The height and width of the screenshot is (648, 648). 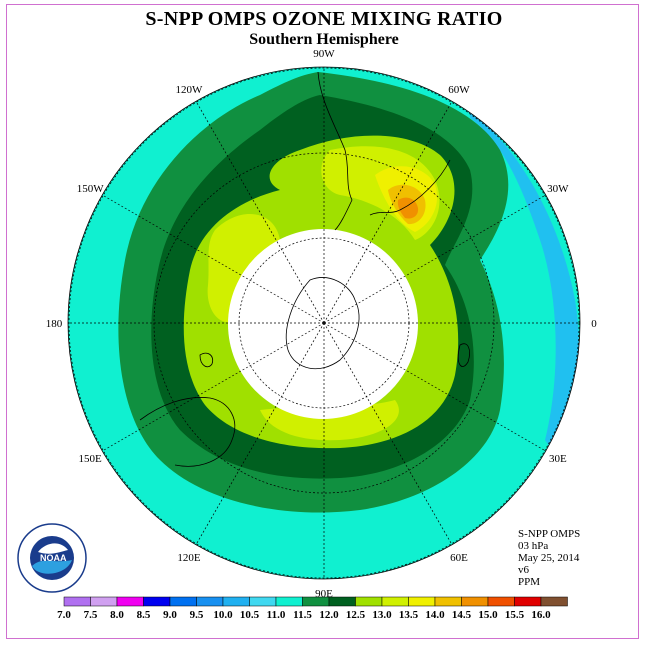 What do you see at coordinates (64, 615) in the screenshot?
I see `colorbar-tick-label: 7.0` at bounding box center [64, 615].